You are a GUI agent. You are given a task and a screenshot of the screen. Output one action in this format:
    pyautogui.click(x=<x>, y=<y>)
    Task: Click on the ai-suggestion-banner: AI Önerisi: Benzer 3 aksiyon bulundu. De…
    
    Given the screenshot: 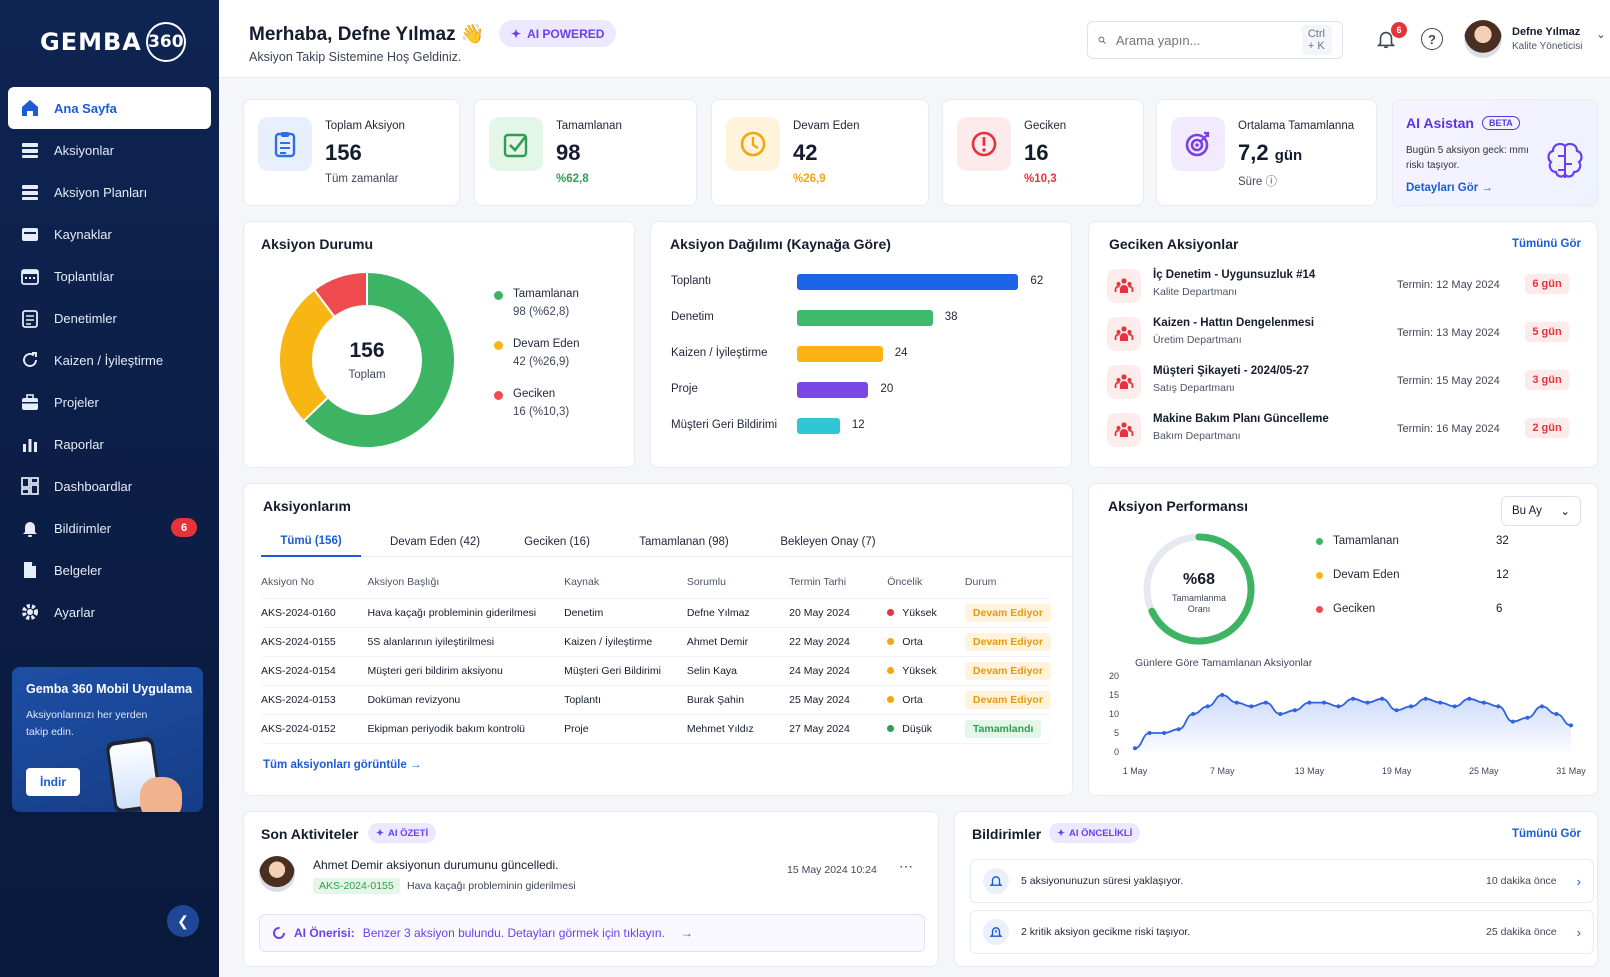 What is the action you would take?
    pyautogui.click(x=592, y=933)
    